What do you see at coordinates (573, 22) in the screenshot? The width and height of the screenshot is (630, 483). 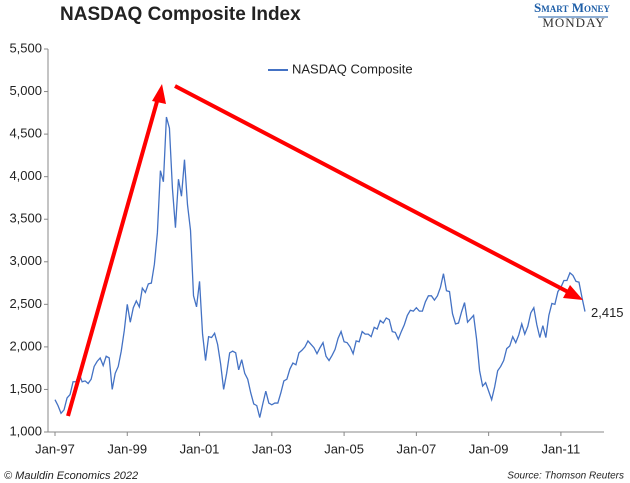 I see `brand-bottom: MONDAY` at bounding box center [573, 22].